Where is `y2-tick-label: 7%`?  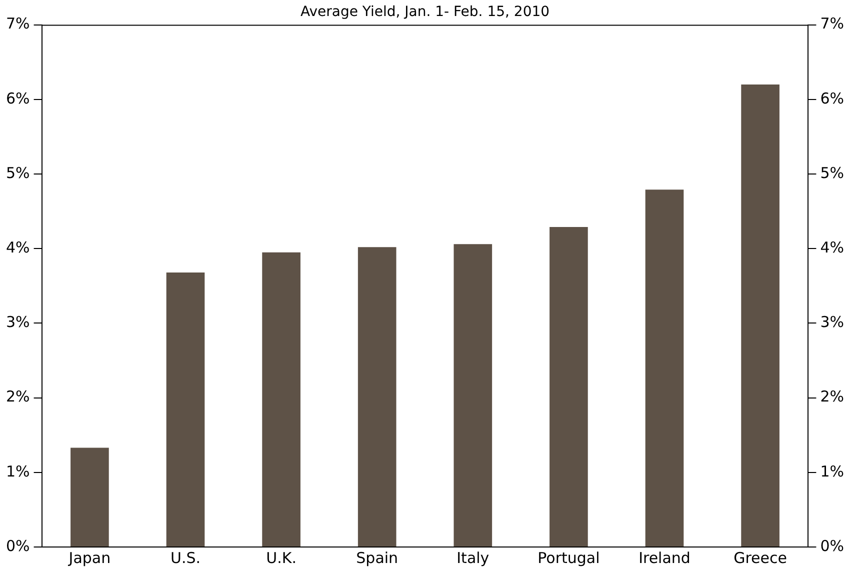
y2-tick-label: 7% is located at coordinates (832, 23).